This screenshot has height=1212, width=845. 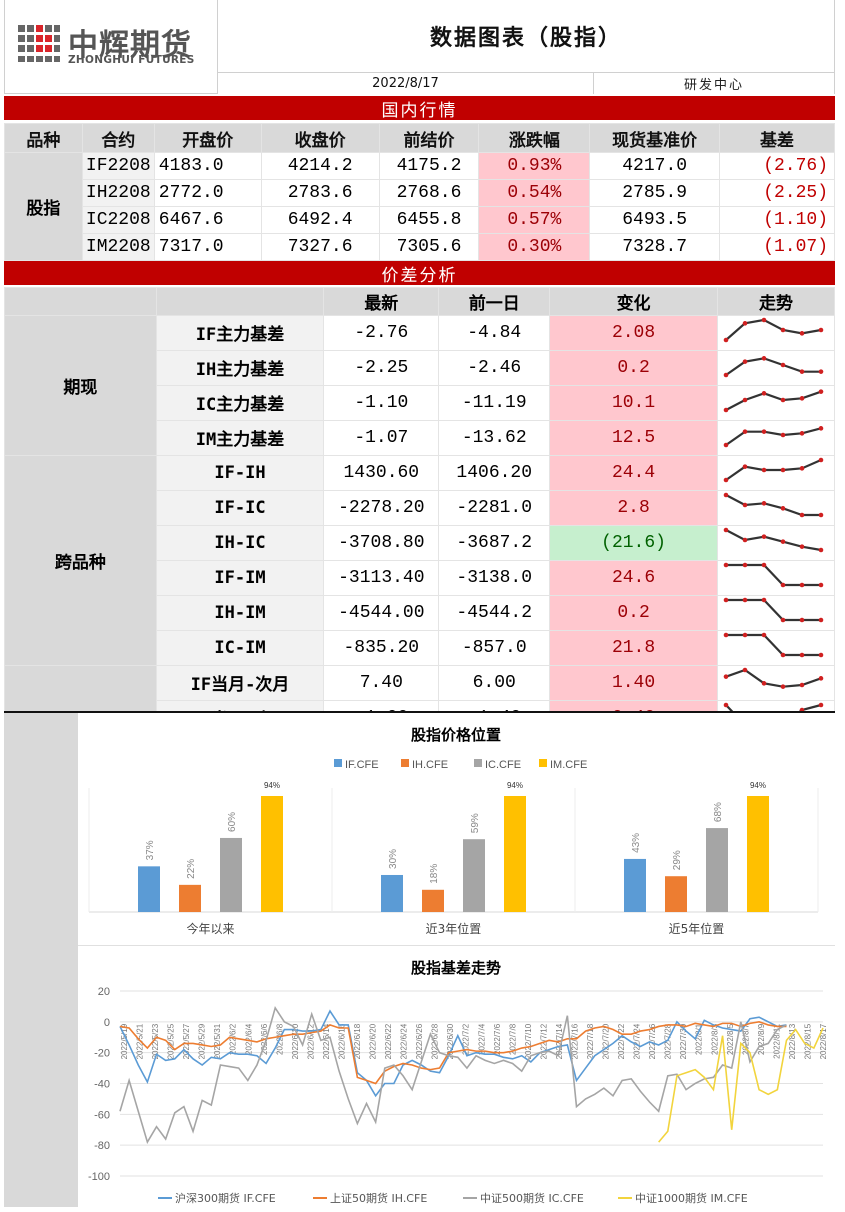 I want to click on table-header-row: 品种 合约 开盘价 收盘价 前结价 涨跌幅 现货基准价 基差, so click(x=419, y=138).